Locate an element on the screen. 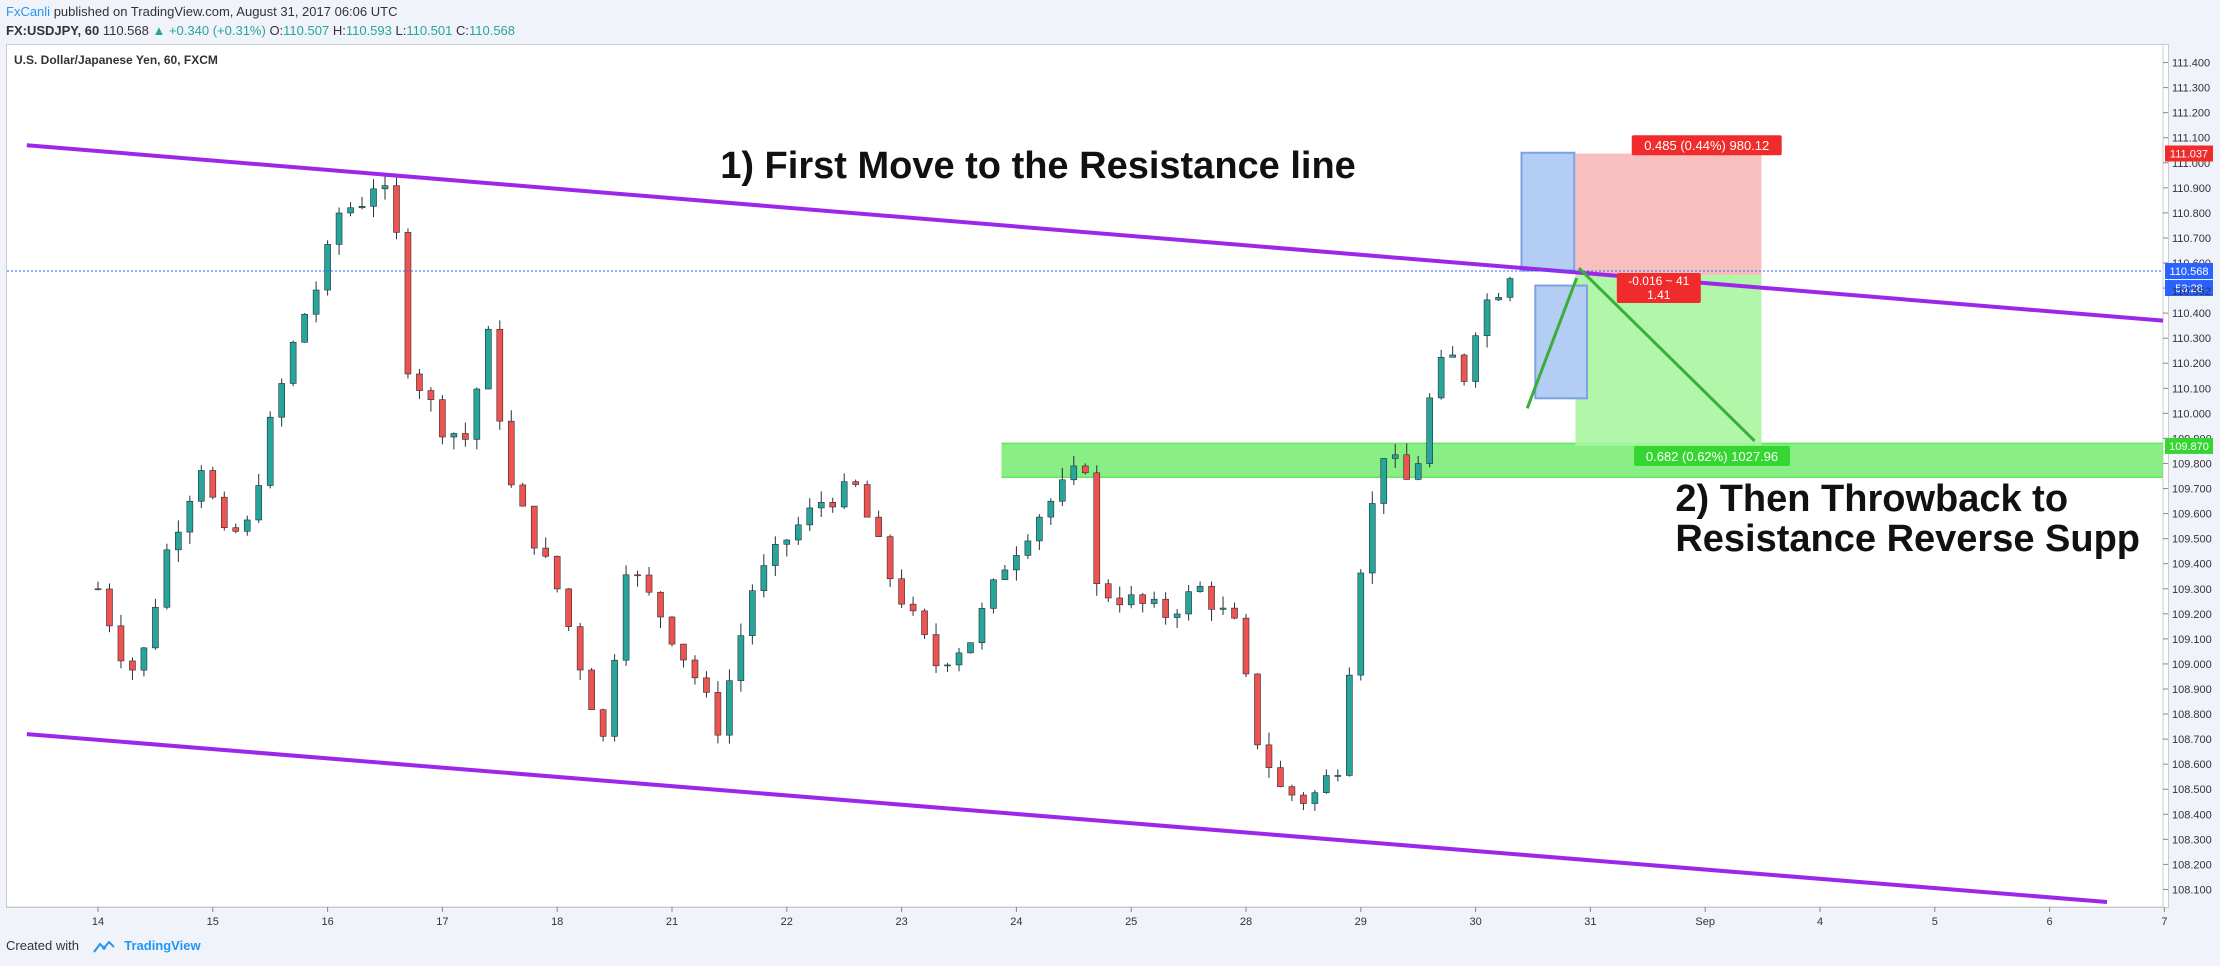 The image size is (2220, 966). annotation-throwback-line1: 2) Then Throwback to is located at coordinates (1871, 499).